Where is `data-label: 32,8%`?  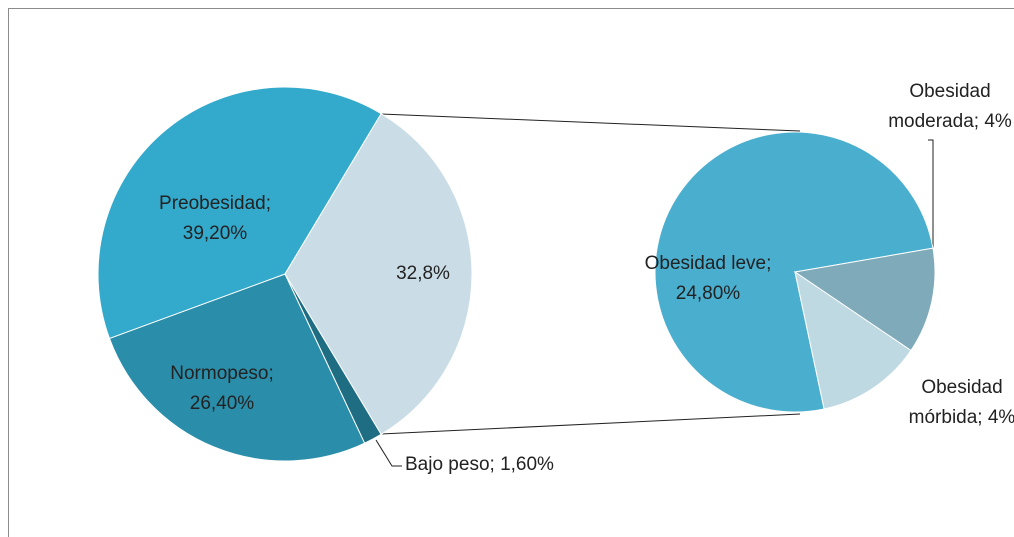 data-label: 32,8% is located at coordinates (423, 273).